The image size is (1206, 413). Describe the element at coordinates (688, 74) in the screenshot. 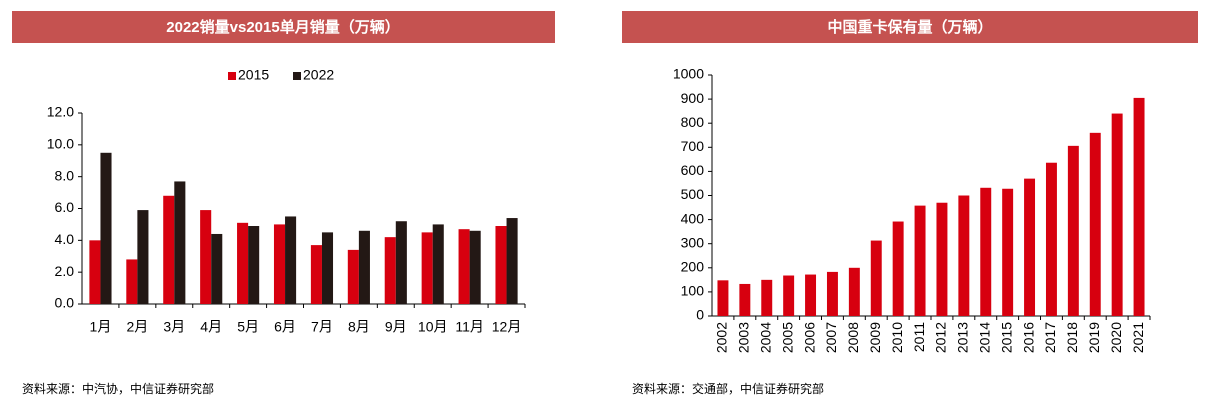

I see `y-tick-label: 1000` at that location.